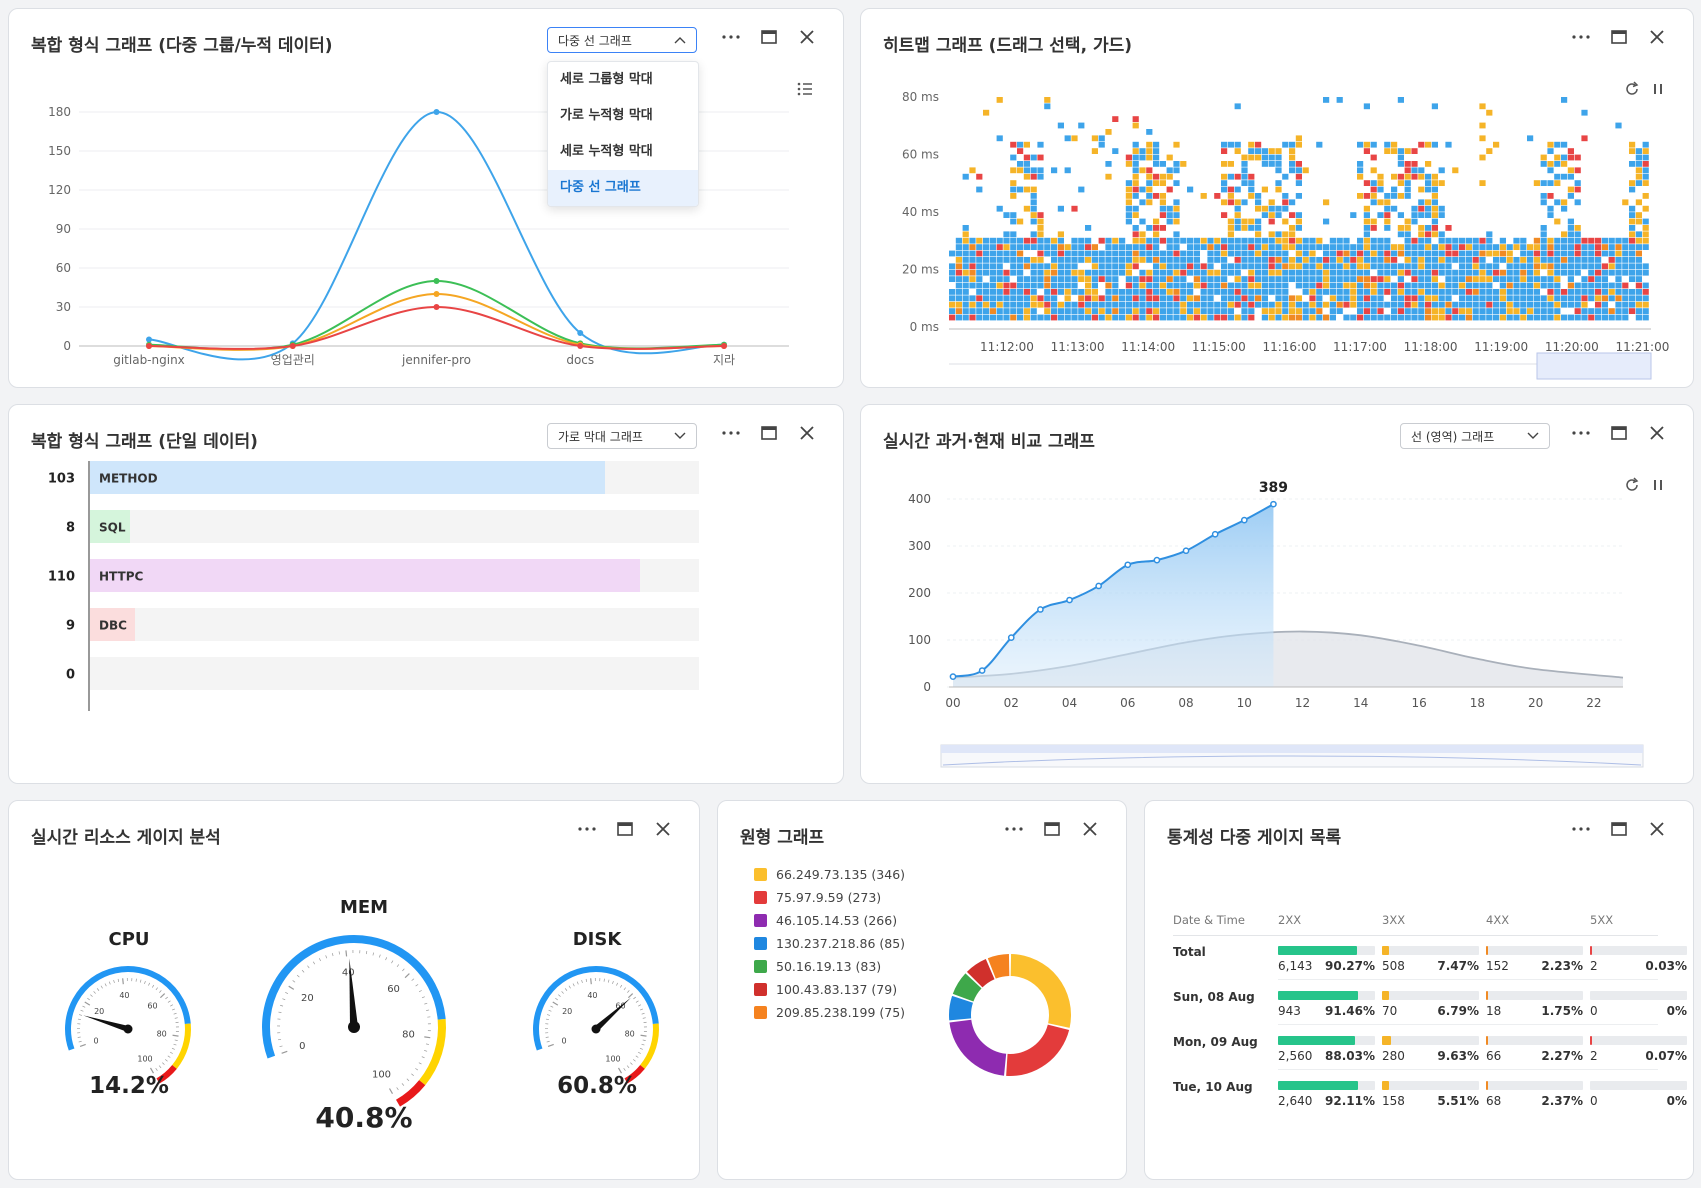 Image resolution: width=1701 pixels, height=1188 pixels. What do you see at coordinates (622, 436) in the screenshot?
I see `chart-type-select: 가로 막대 그래프` at bounding box center [622, 436].